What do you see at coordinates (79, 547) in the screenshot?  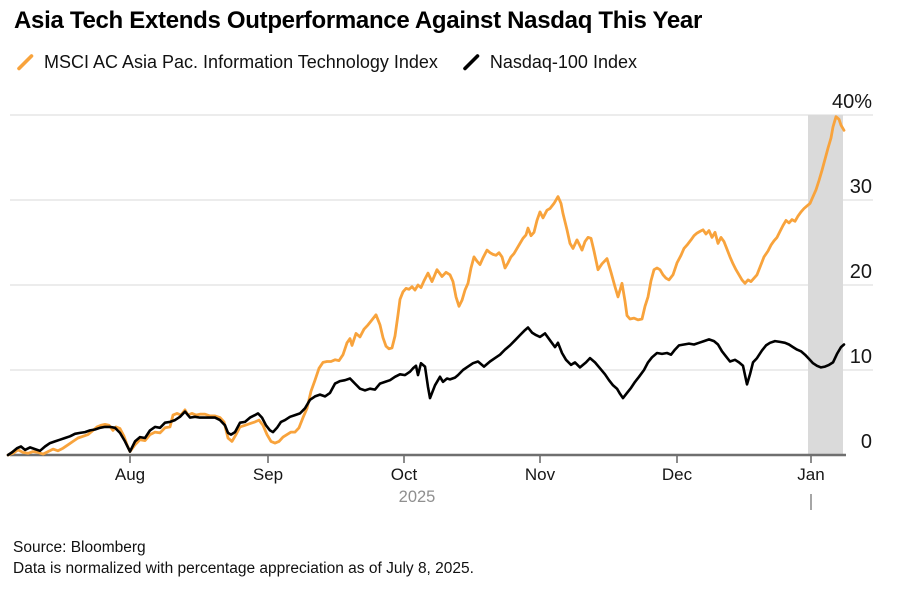 I see `source-line: Source: Bloomberg` at bounding box center [79, 547].